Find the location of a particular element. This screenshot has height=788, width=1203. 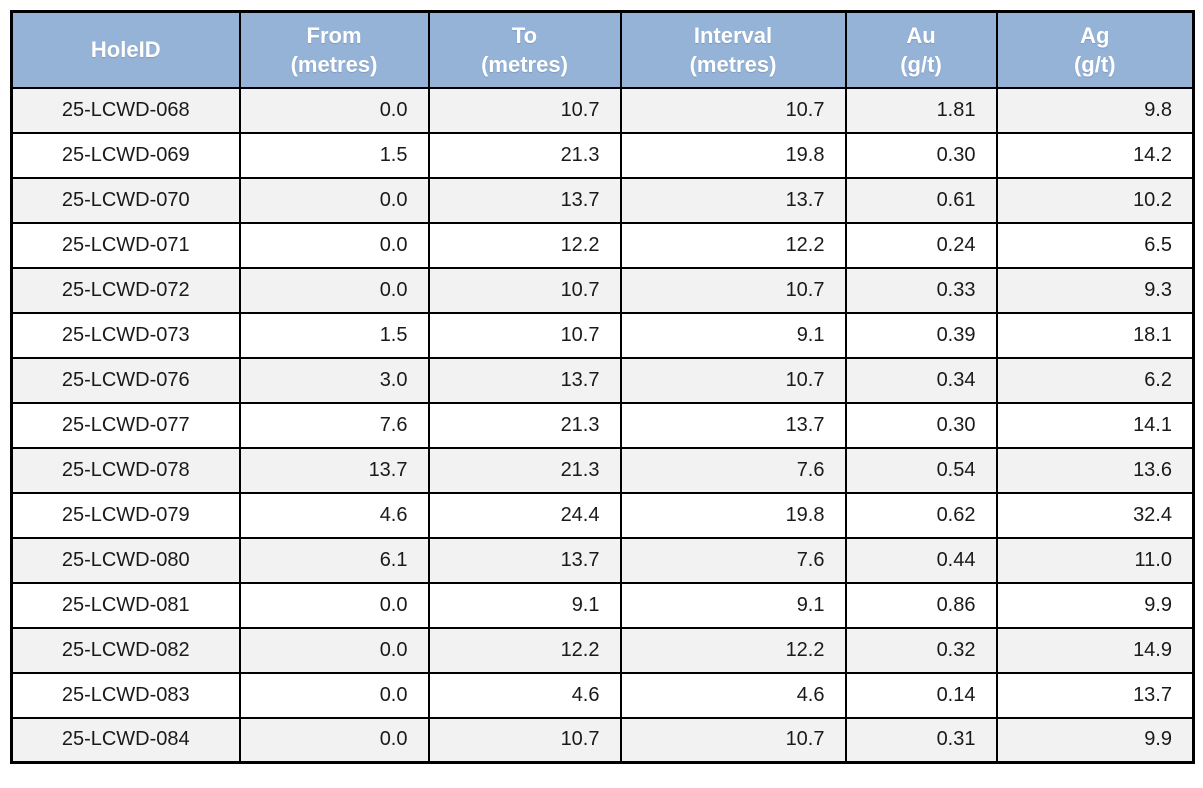

cell-au: 0.24 is located at coordinates (921, 245).